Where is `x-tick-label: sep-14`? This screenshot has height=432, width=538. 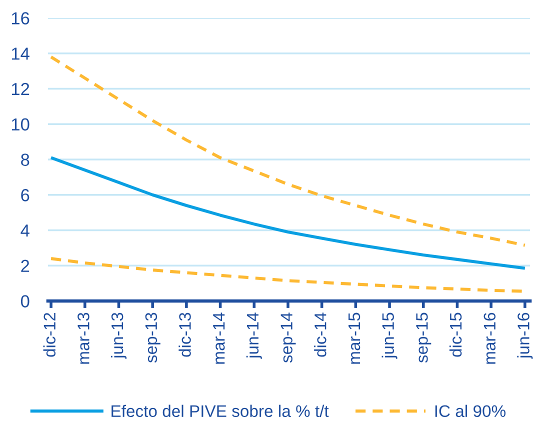 x-tick-label: sep-14 is located at coordinates (288, 337).